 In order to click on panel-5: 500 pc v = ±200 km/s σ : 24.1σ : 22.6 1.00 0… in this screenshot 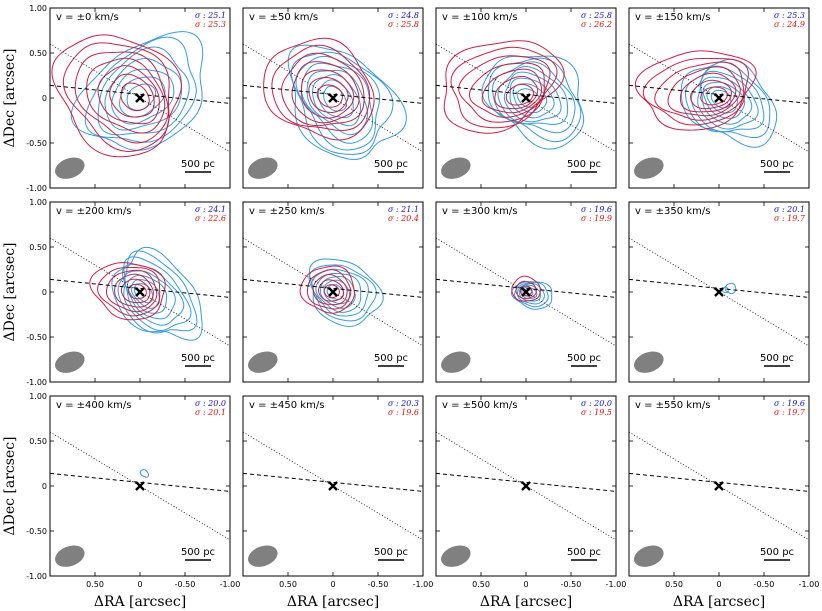, I will do `click(128, 292)`.